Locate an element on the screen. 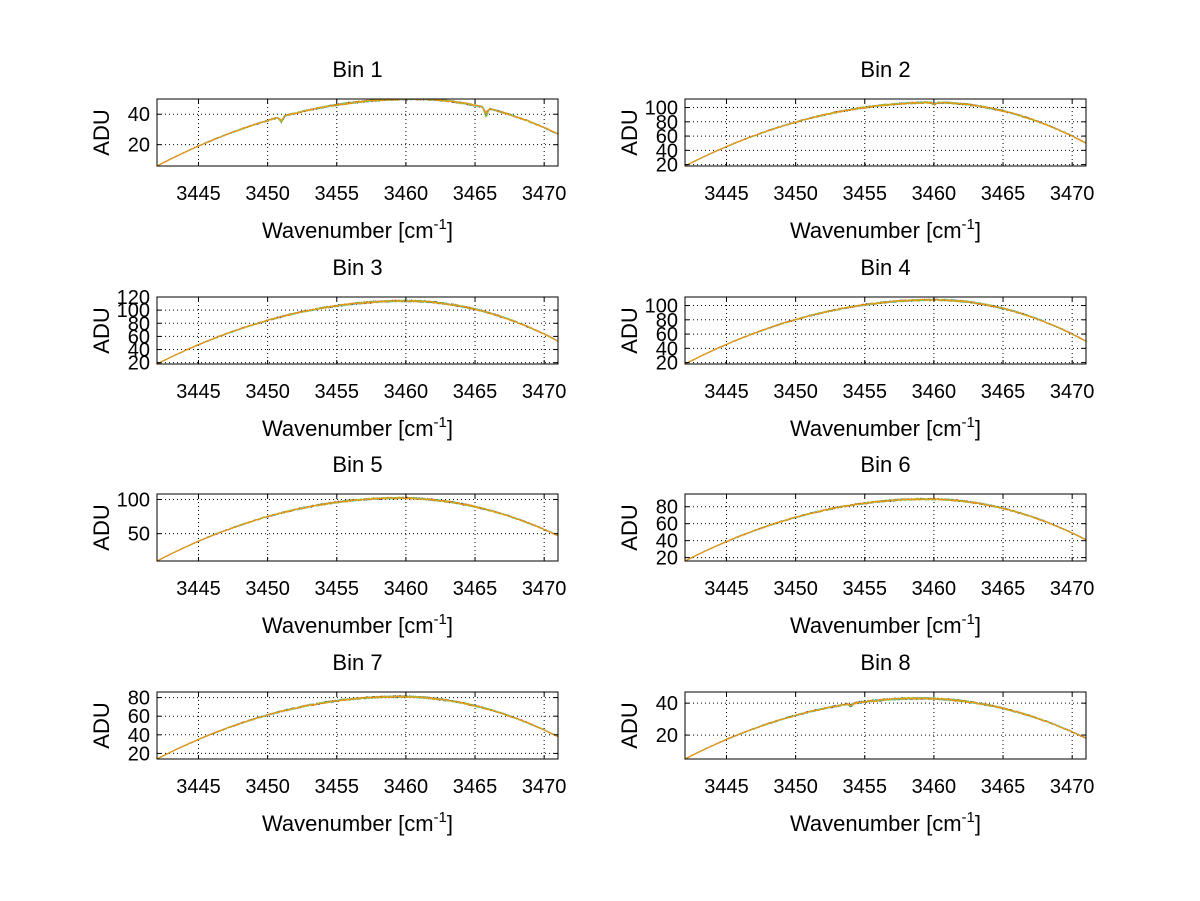 The image size is (1200, 901). subplot-title: Bin 7 is located at coordinates (357, 662).